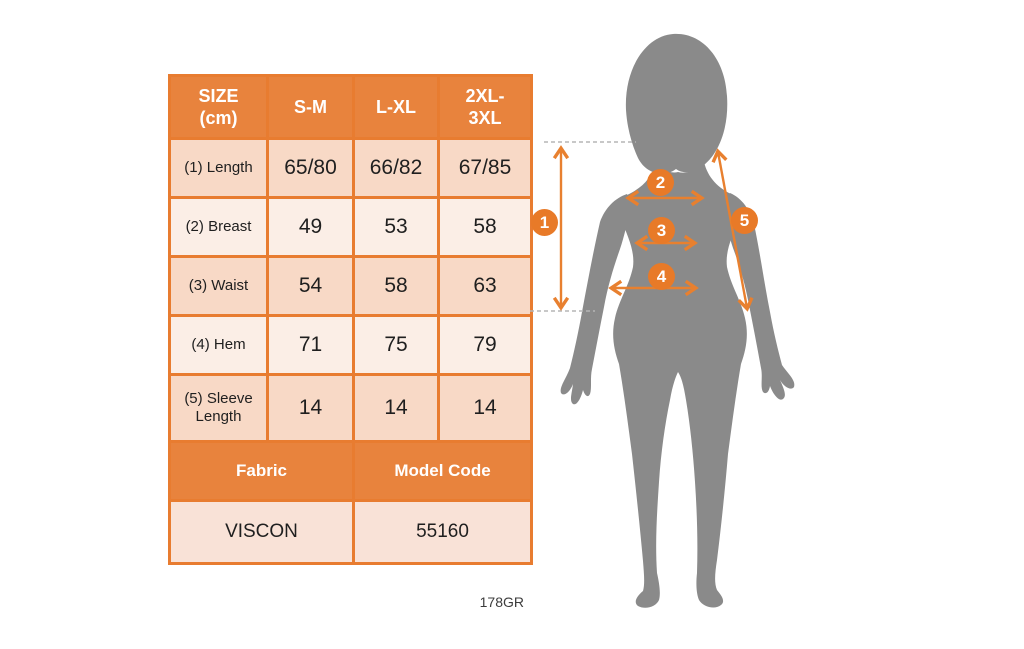 The width and height of the screenshot is (1024, 649). I want to click on model-code-value: 55160, so click(442, 532).